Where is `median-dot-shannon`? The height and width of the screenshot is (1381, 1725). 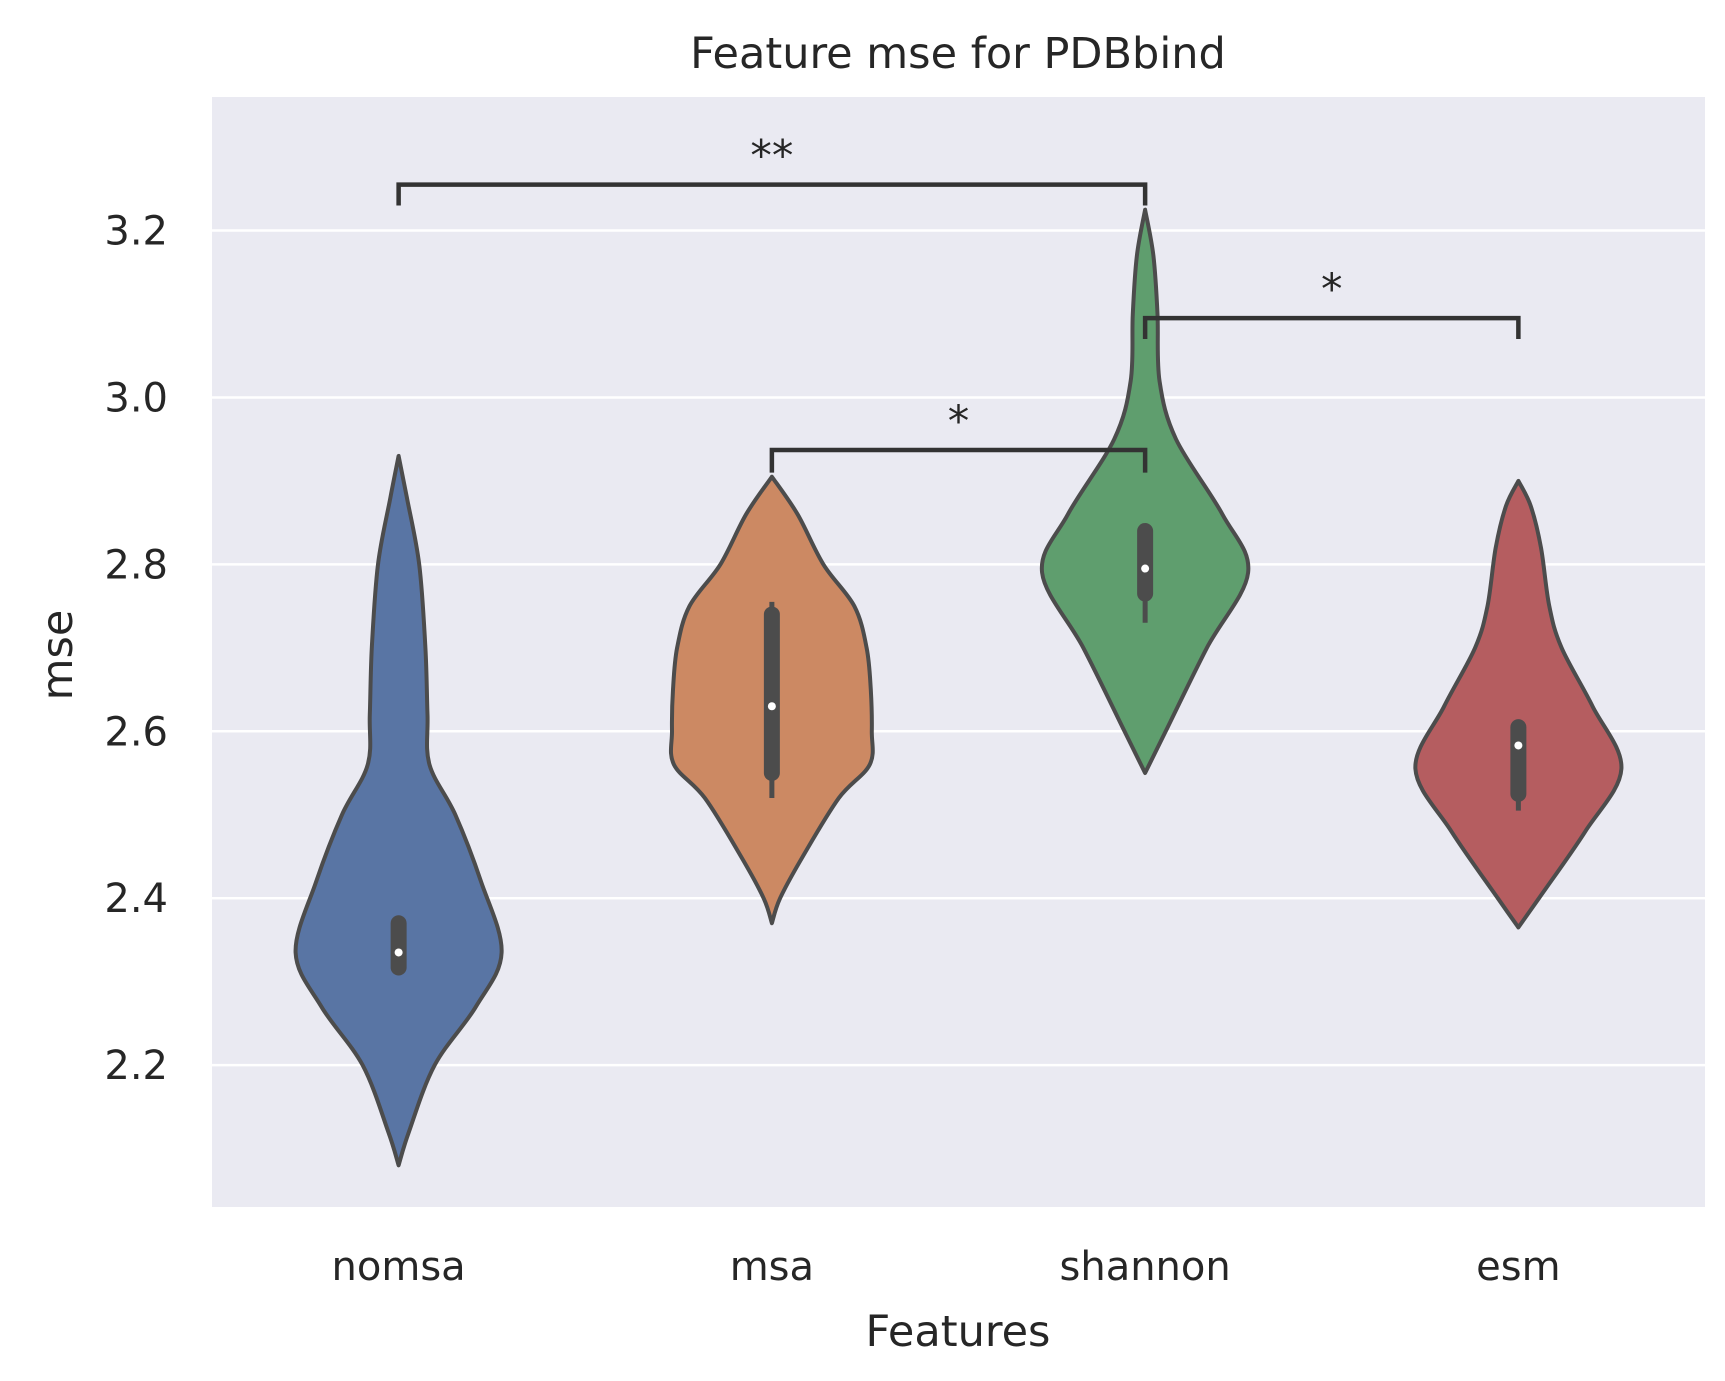 median-dot-shannon is located at coordinates (1145, 568).